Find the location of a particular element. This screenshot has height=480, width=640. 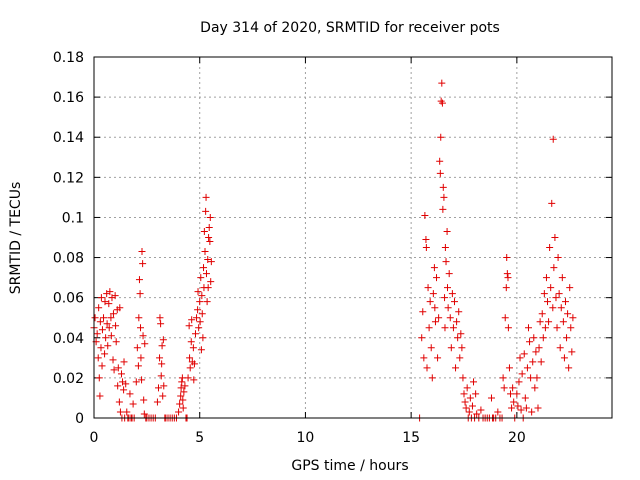

y-tick-label: 0.16 is located at coordinates (68, 98).